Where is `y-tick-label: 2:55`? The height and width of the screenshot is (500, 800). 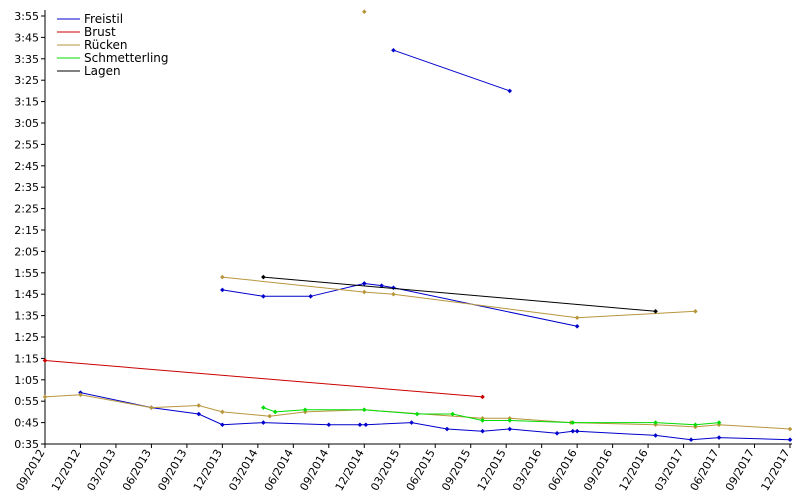 y-tick-label: 2:55 is located at coordinates (26, 144).